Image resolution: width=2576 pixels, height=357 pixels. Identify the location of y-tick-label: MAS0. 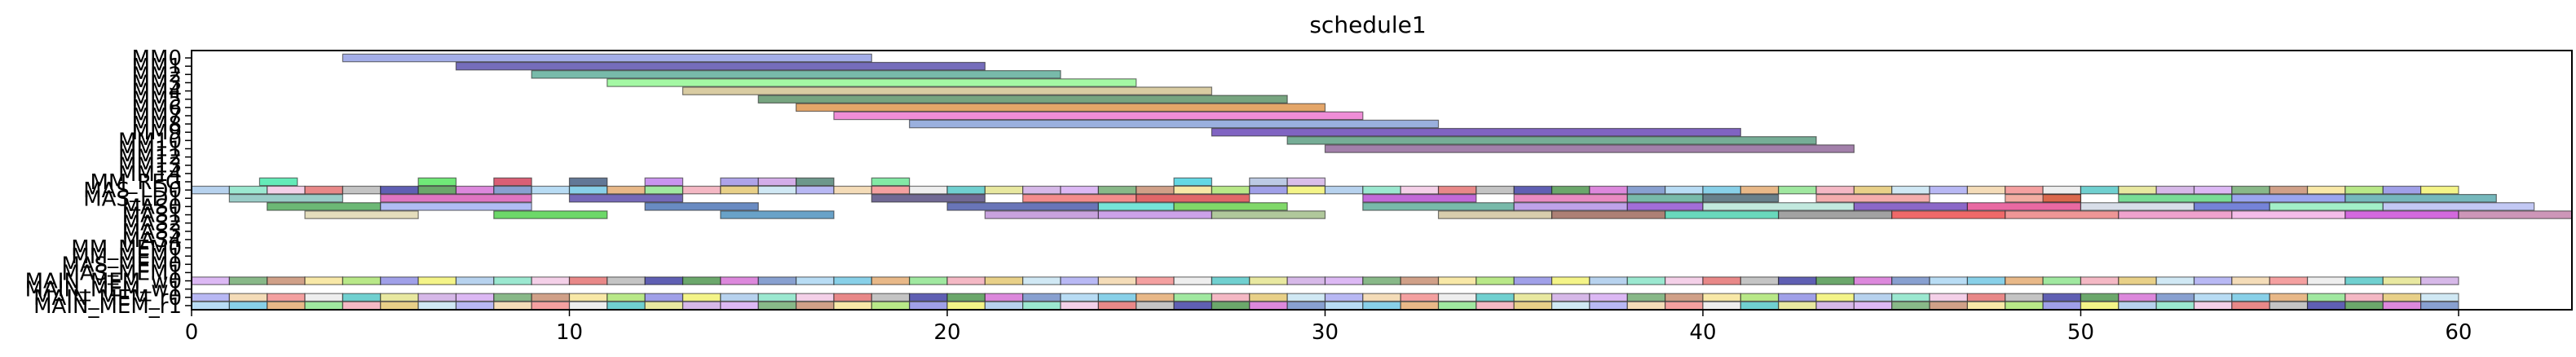
(152, 207).